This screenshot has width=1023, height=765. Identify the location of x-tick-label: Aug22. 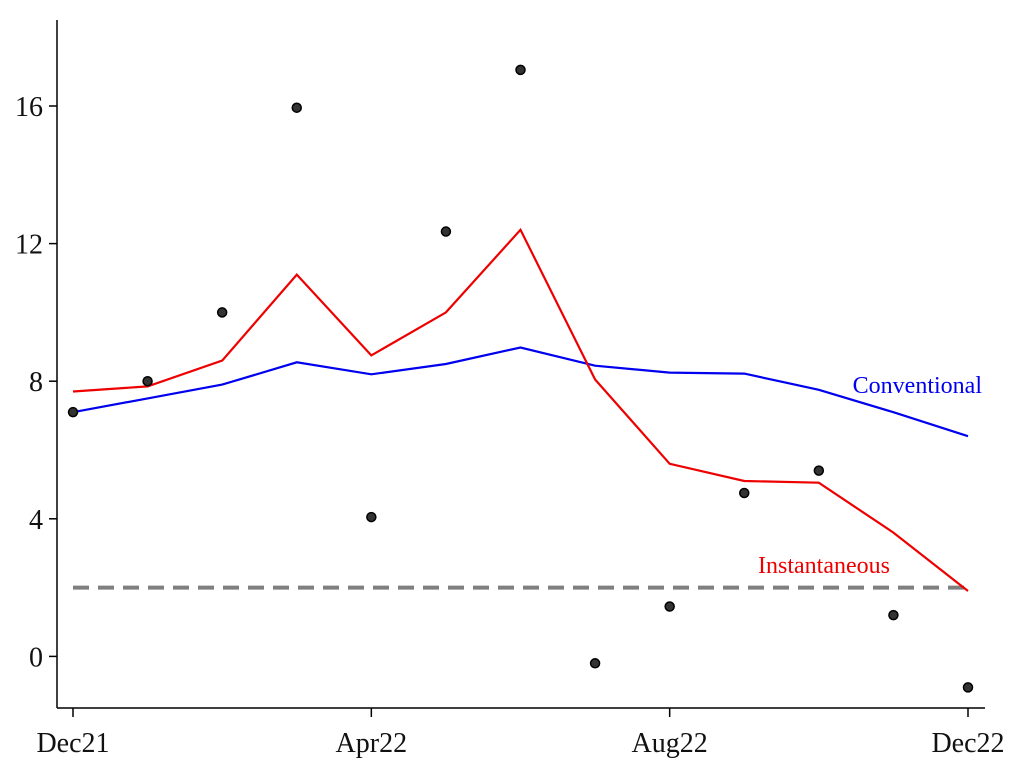
(670, 743).